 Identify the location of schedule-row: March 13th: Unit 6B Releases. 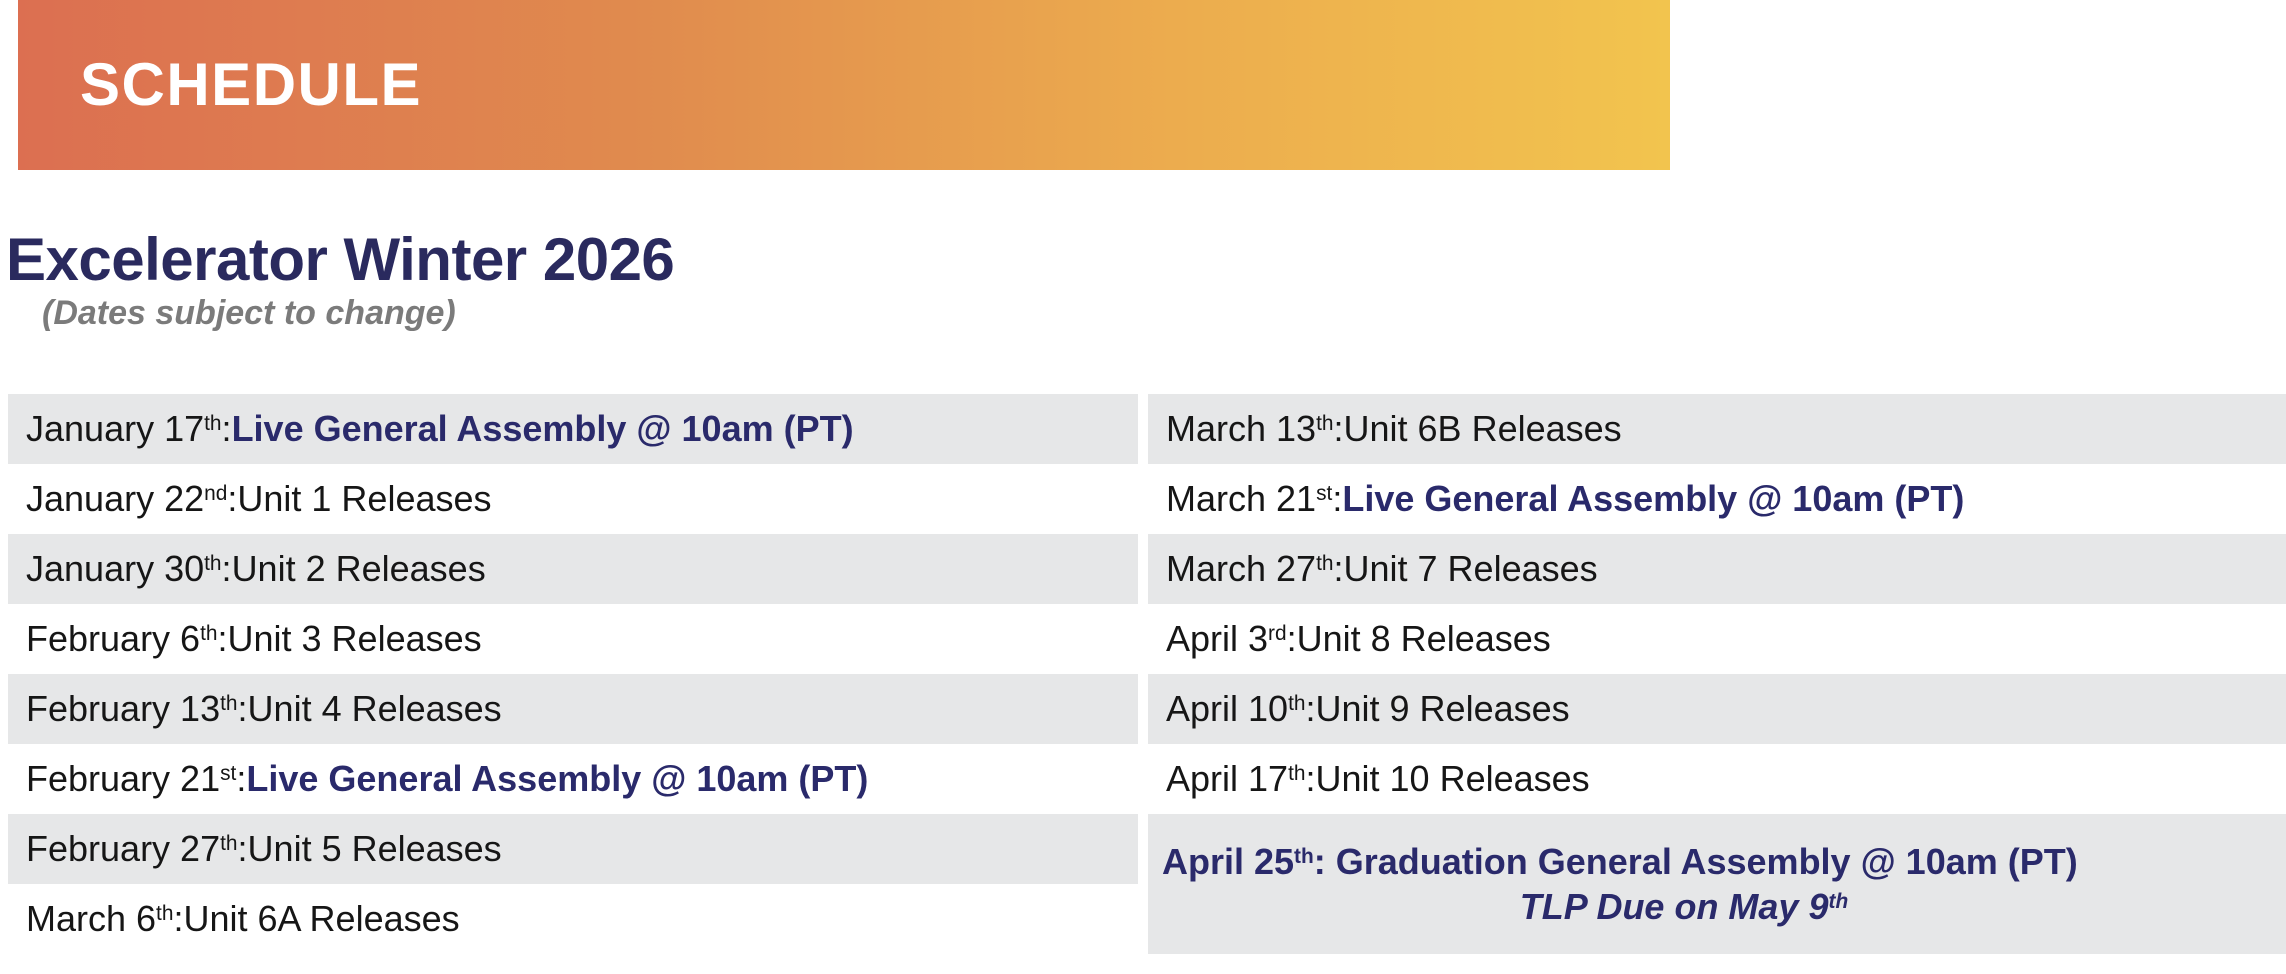
(1717, 429).